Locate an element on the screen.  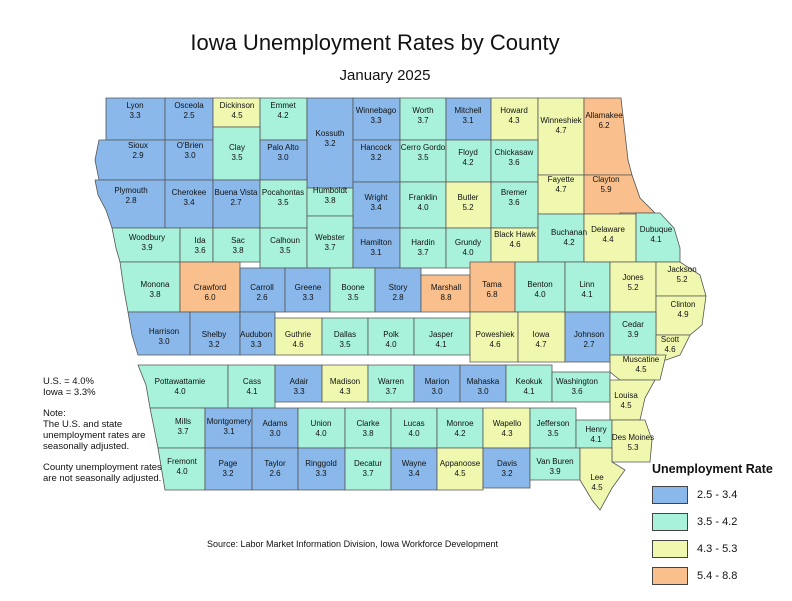
legend-label: 5.4 - 8.8 is located at coordinates (717, 576).